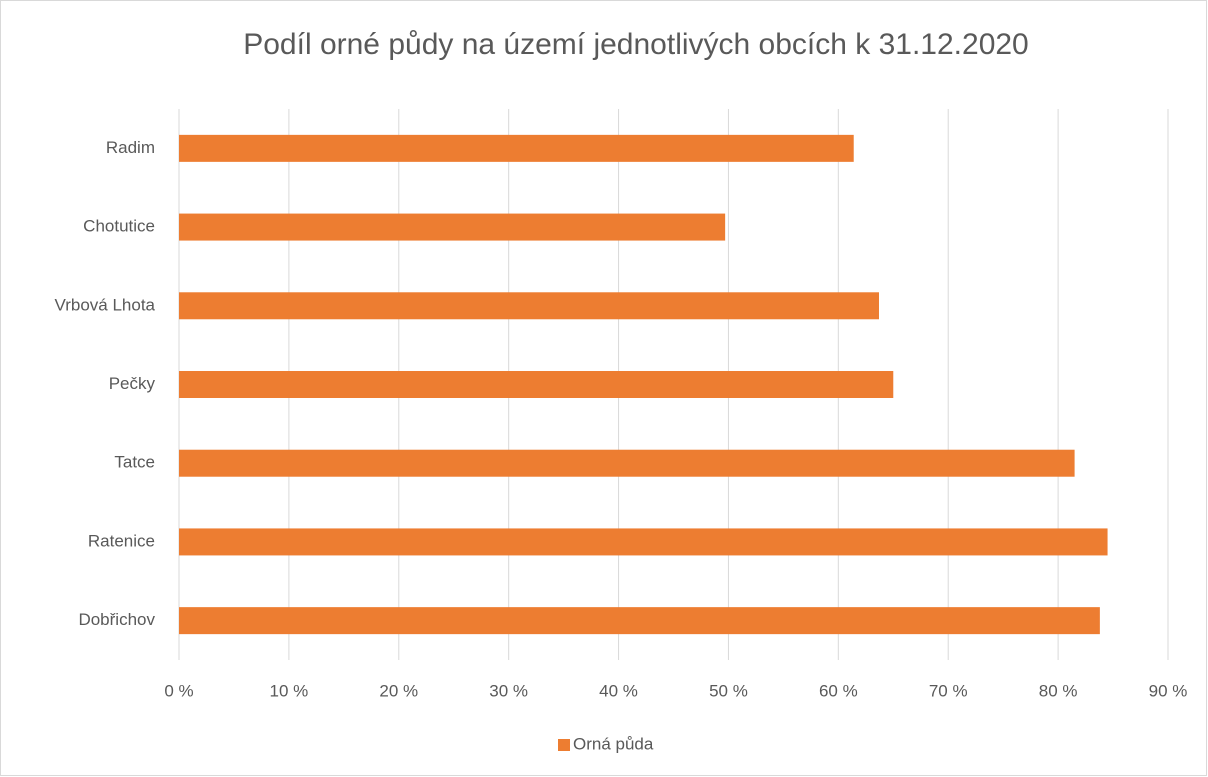 The width and height of the screenshot is (1208, 777). What do you see at coordinates (116, 619) in the screenshot?
I see `y-tick-label: Dobřichov` at bounding box center [116, 619].